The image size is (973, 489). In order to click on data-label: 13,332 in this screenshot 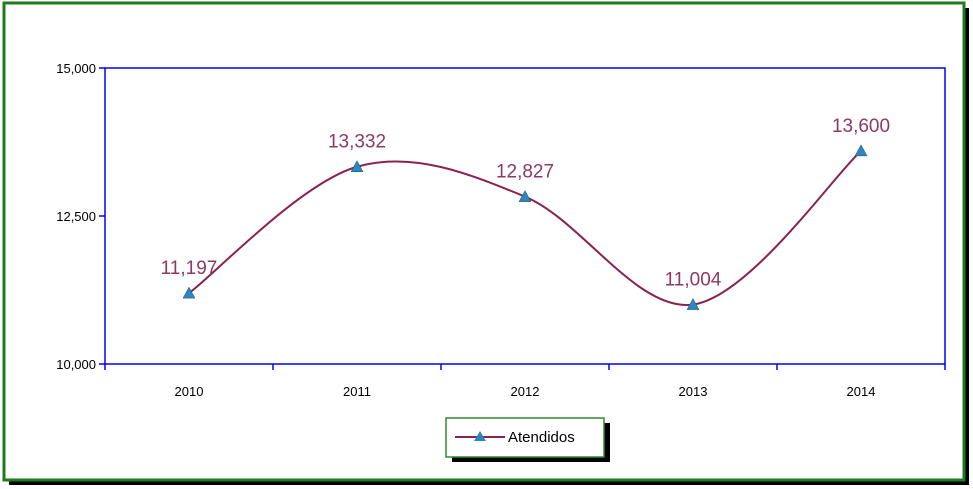, I will do `click(357, 142)`.